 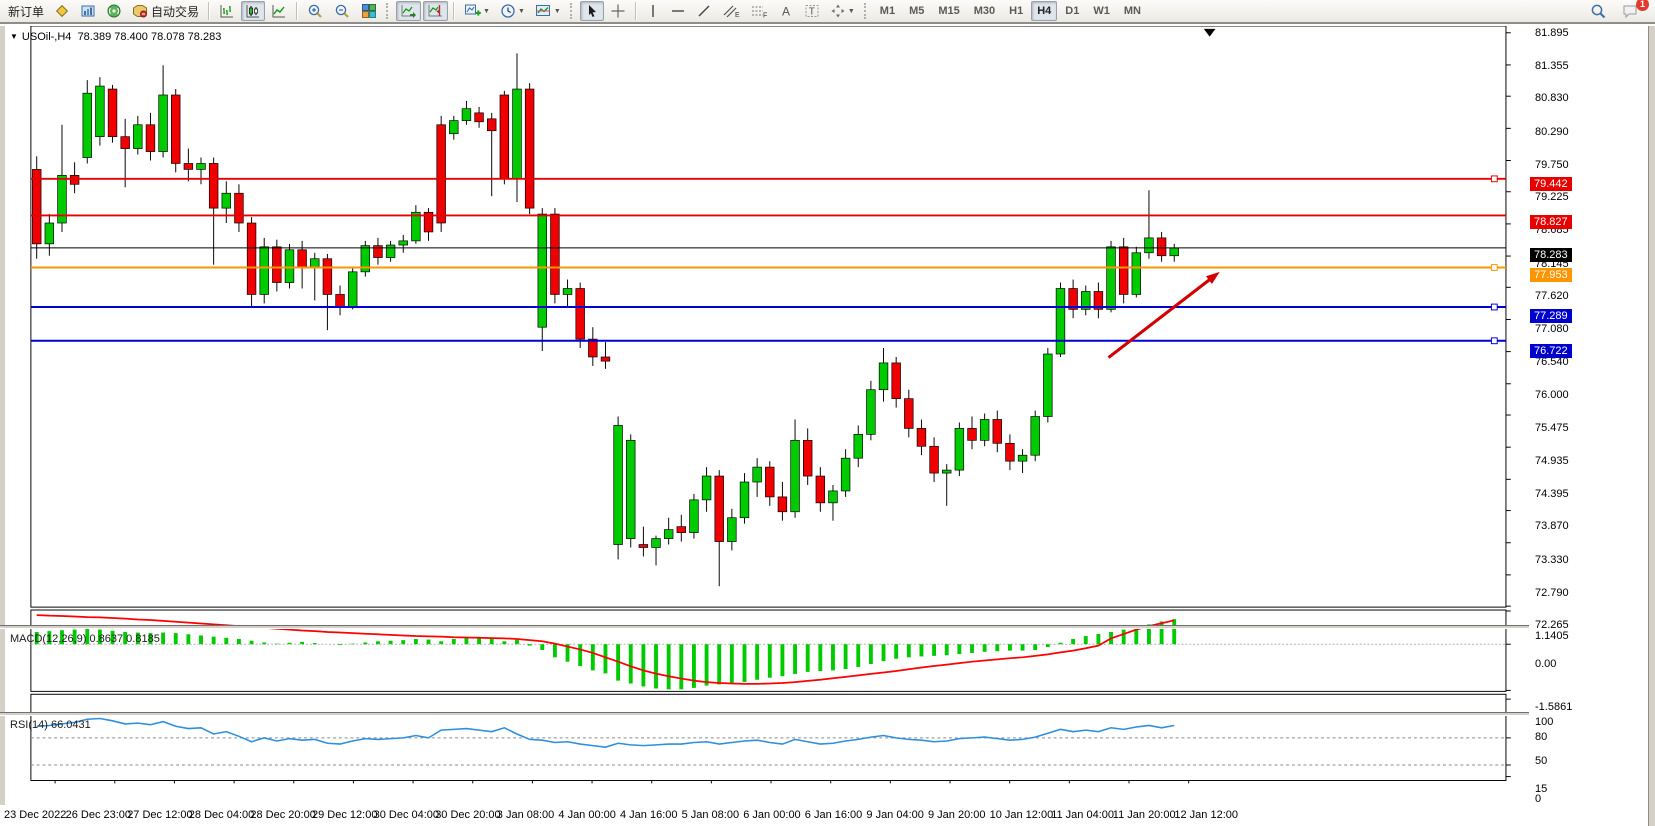 I want to click on templates-button: ▼, so click(x=548, y=11).